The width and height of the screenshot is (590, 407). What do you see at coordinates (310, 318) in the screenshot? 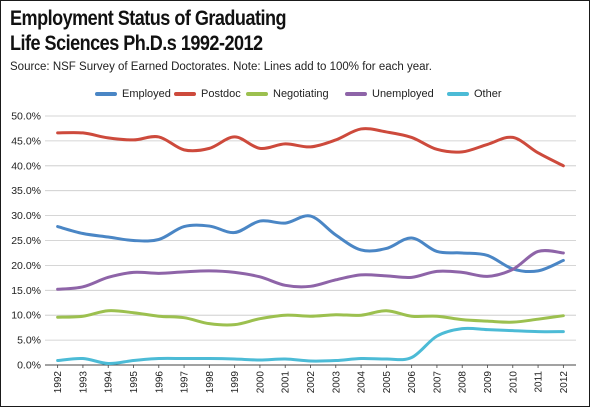
I see `series-line-negotiating` at bounding box center [310, 318].